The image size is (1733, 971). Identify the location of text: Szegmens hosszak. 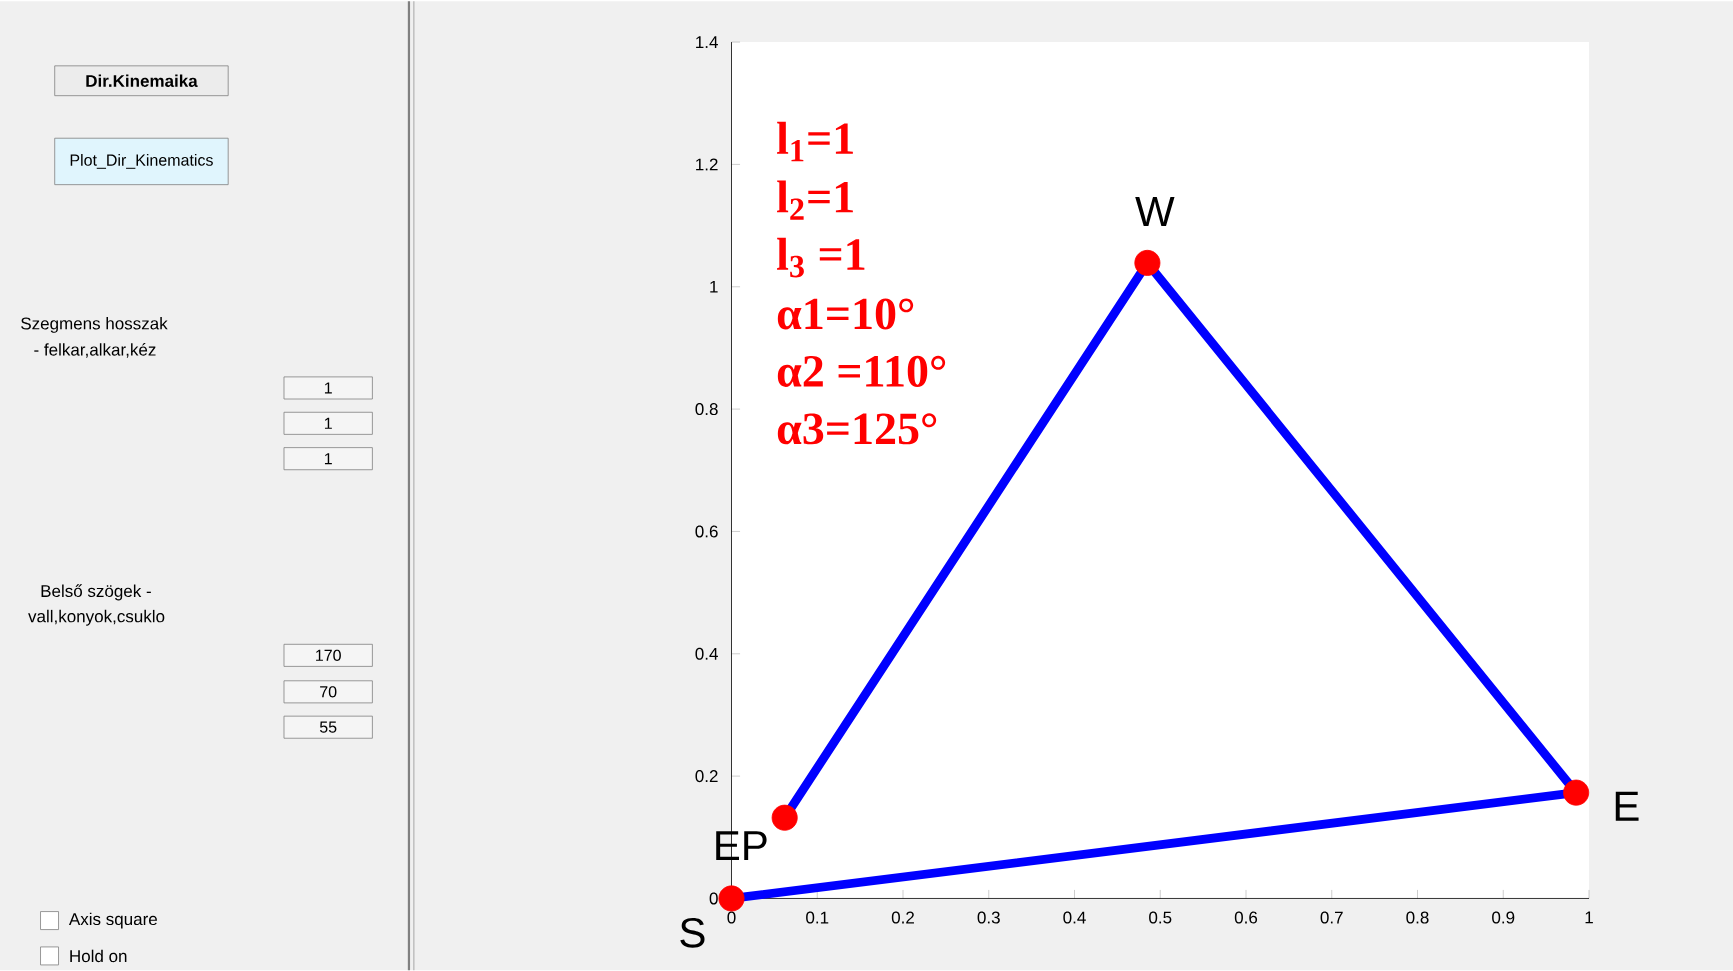
(94, 324).